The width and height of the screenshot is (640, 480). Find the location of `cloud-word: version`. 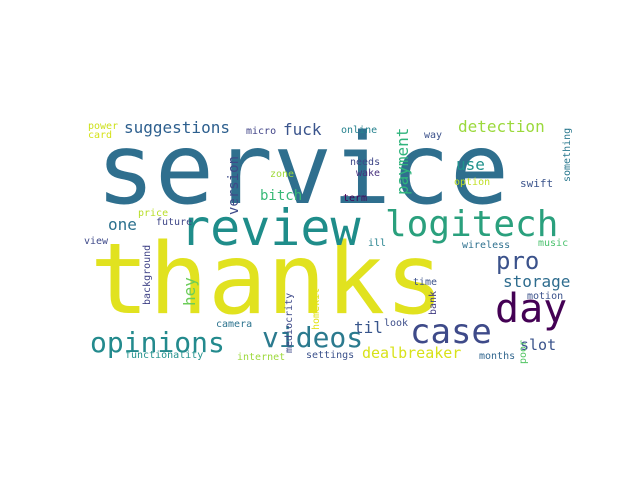

cloud-word: version is located at coordinates (234, 185).